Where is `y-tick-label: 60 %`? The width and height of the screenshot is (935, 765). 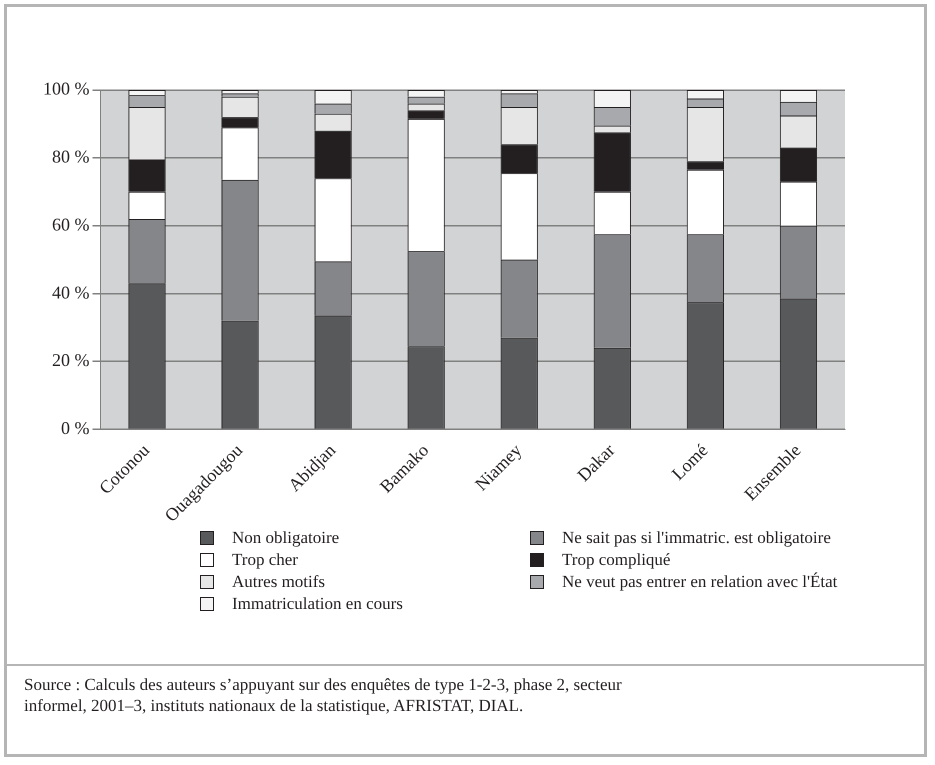 y-tick-label: 60 % is located at coordinates (71, 224).